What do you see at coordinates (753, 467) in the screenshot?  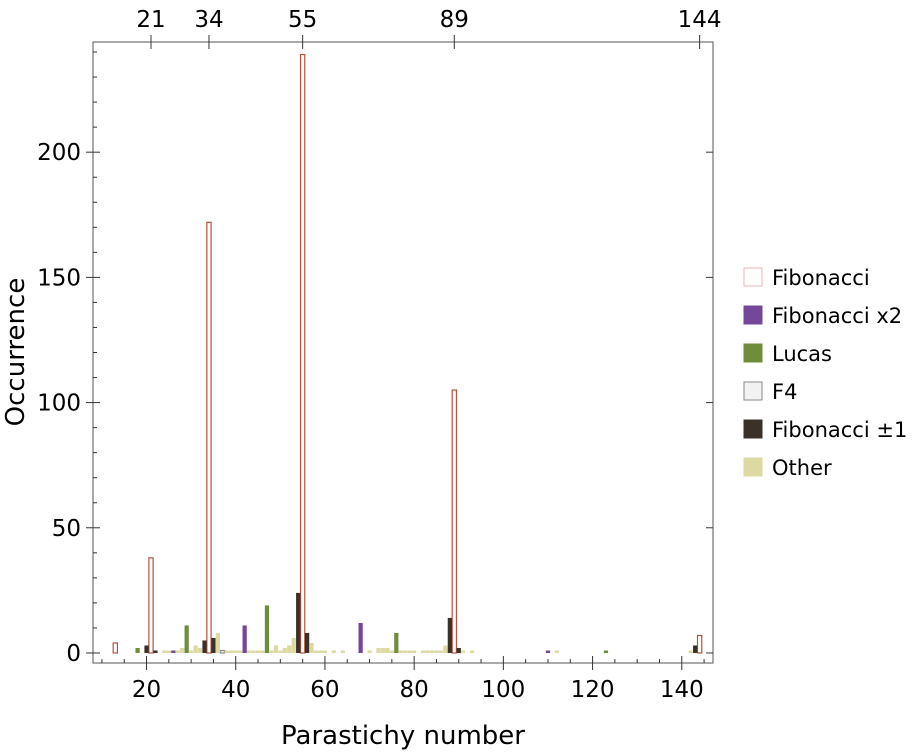 I see `legend-swatch-other` at bounding box center [753, 467].